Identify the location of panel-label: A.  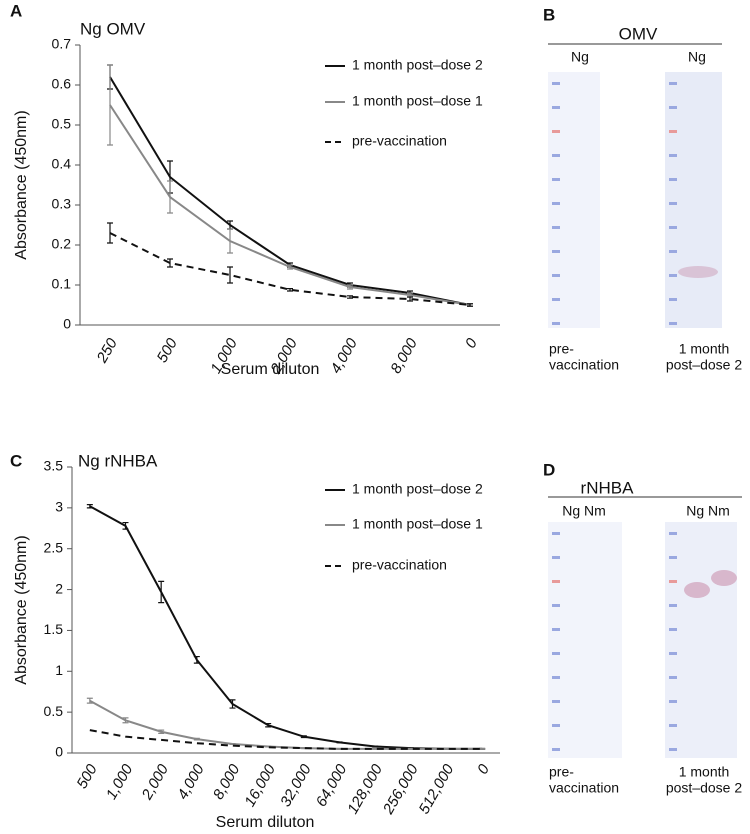
(16, 10).